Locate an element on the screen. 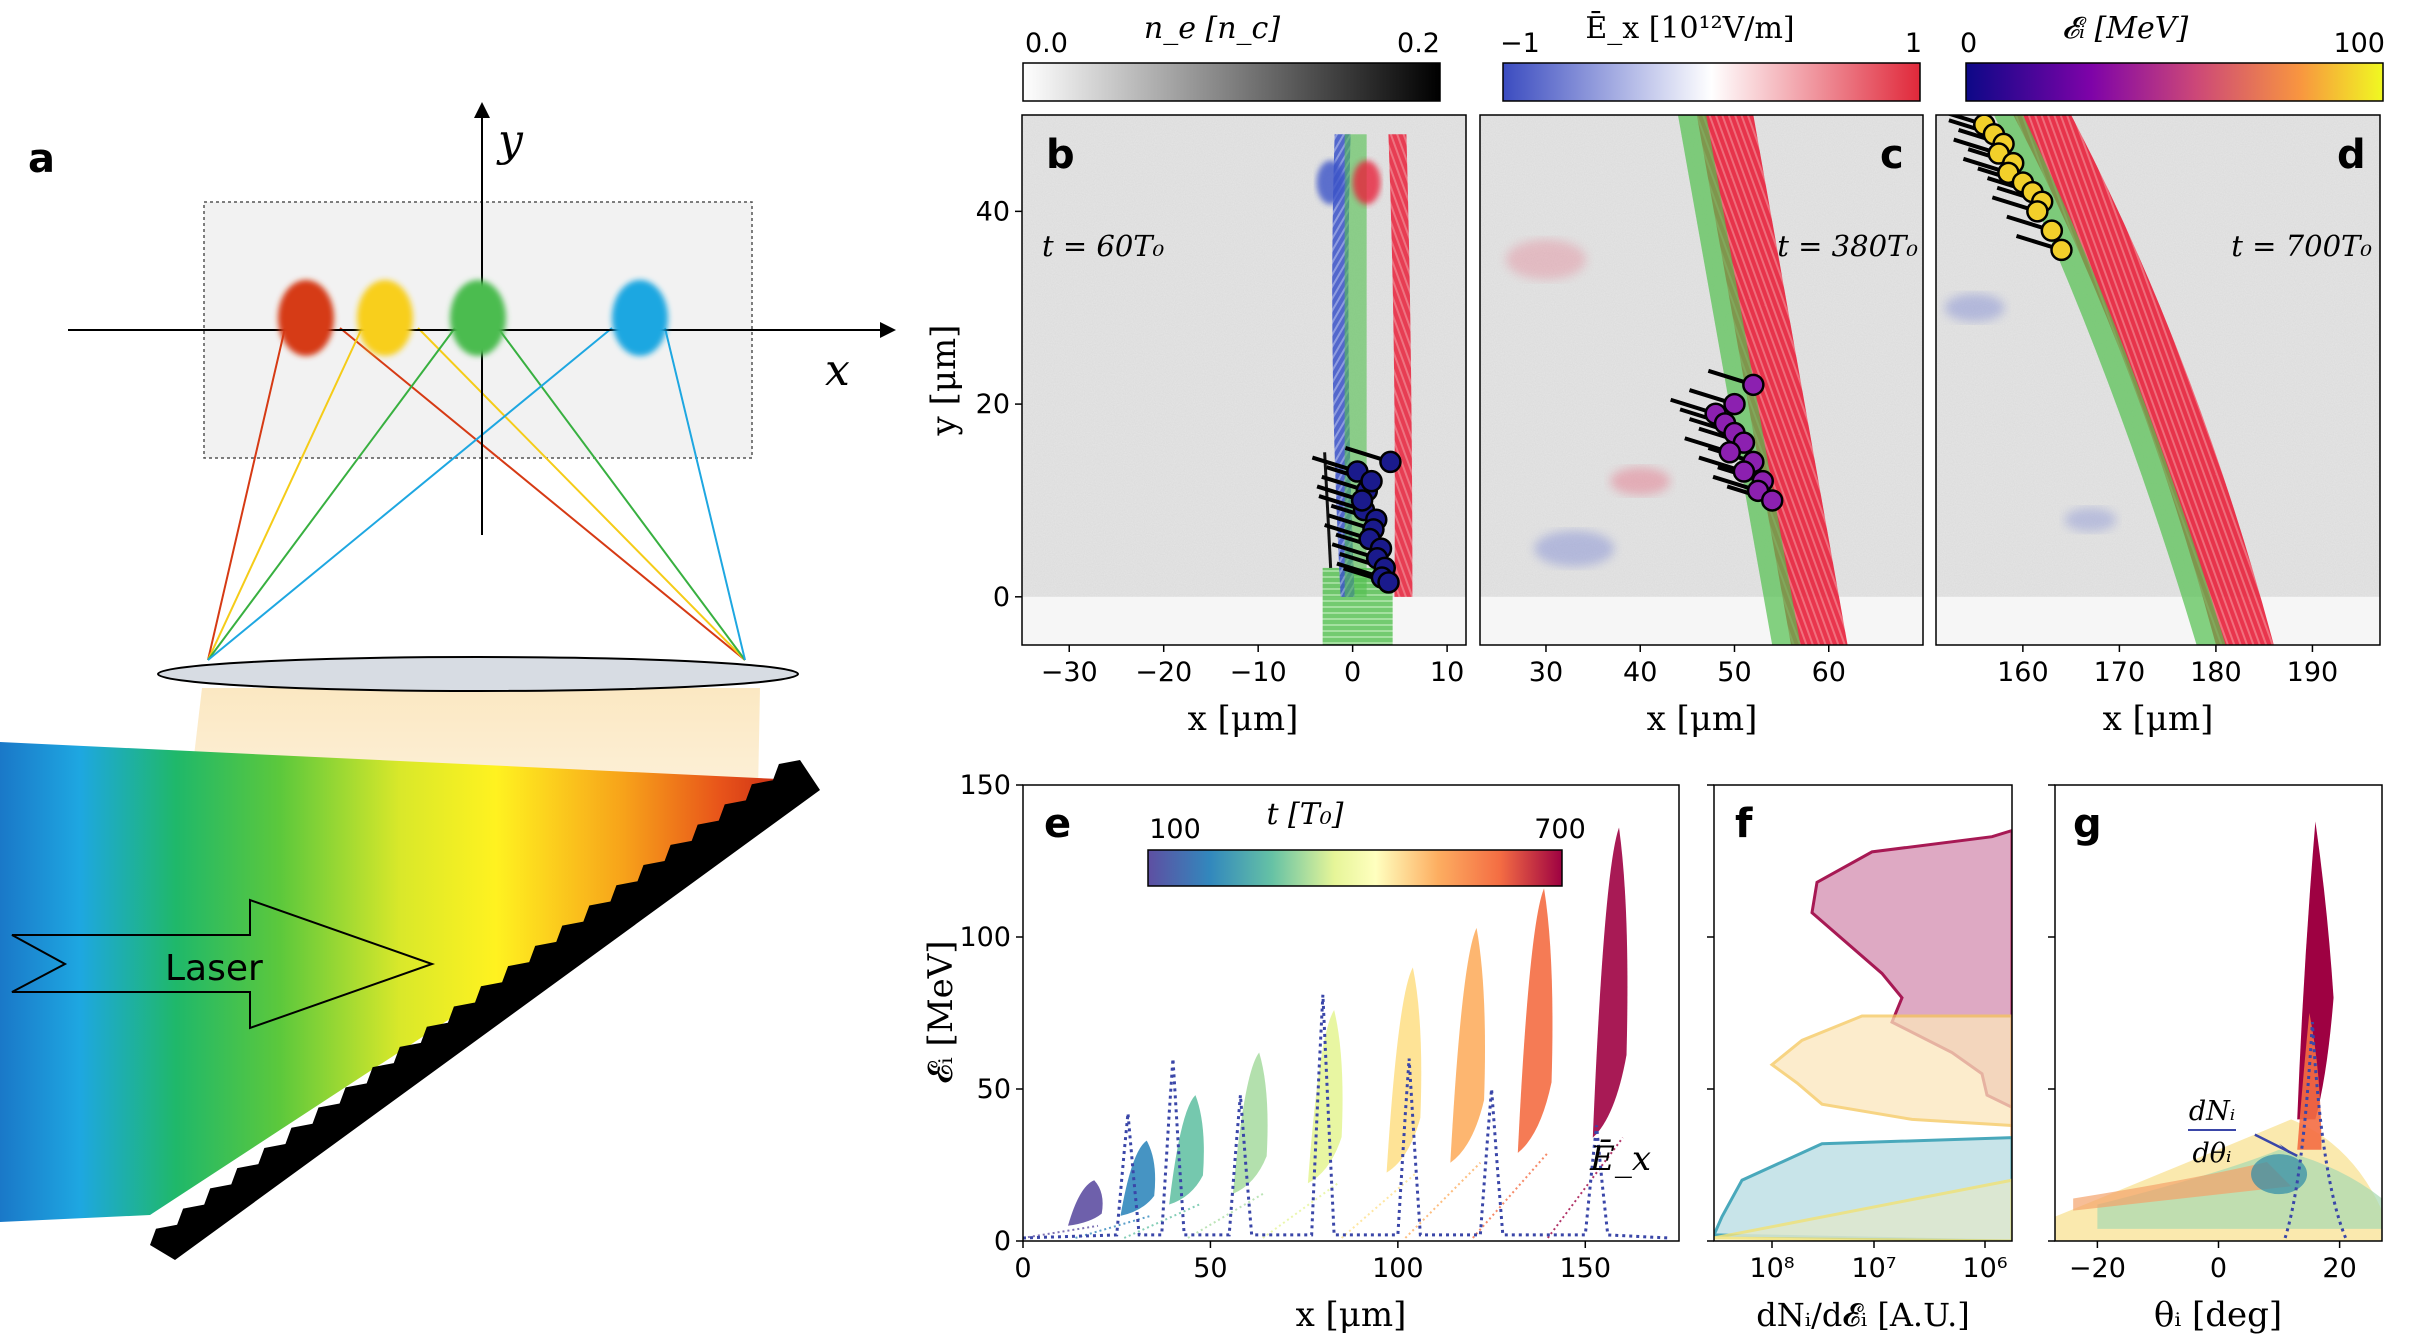 The image size is (2415, 1342). panel-b-red-field is located at coordinates (1400, 365).